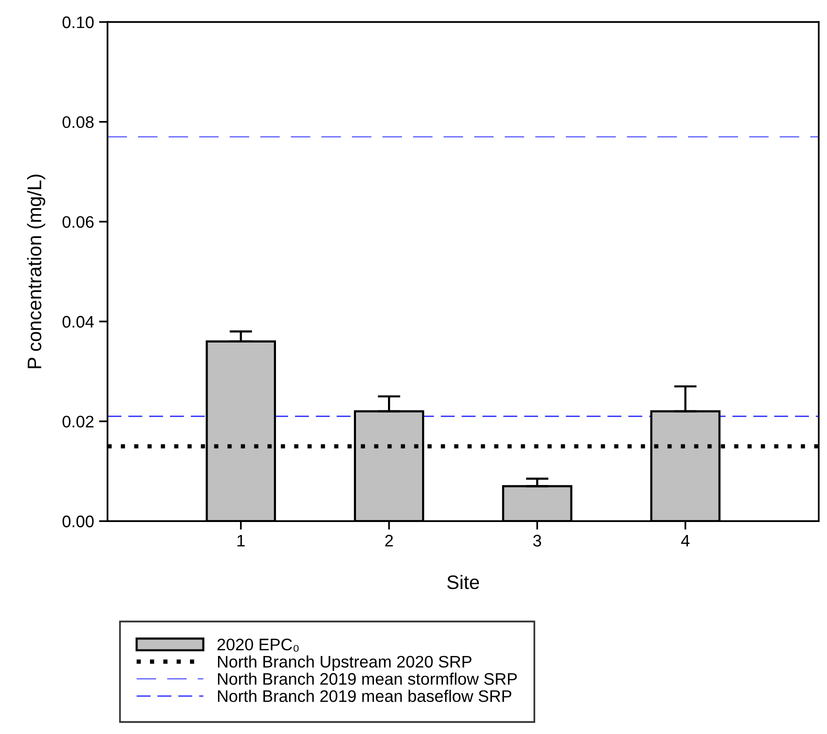  What do you see at coordinates (463, 582) in the screenshot?
I see `x-axis-title: Site` at bounding box center [463, 582].